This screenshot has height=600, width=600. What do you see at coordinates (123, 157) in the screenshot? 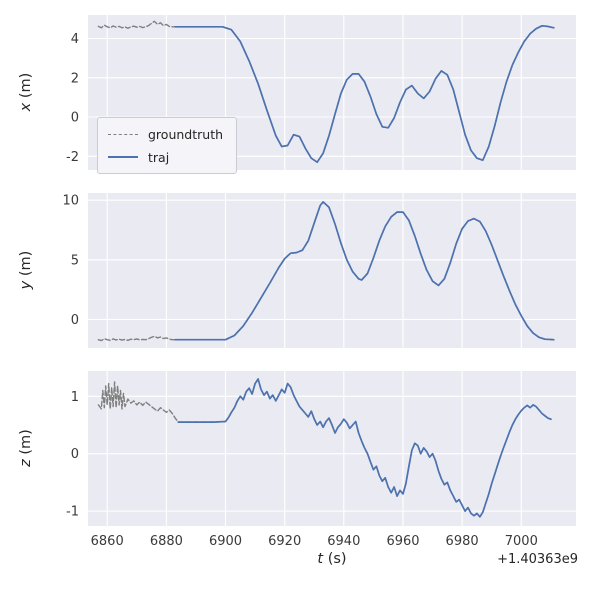
I see `solid-line-swatch-icon` at bounding box center [123, 157].